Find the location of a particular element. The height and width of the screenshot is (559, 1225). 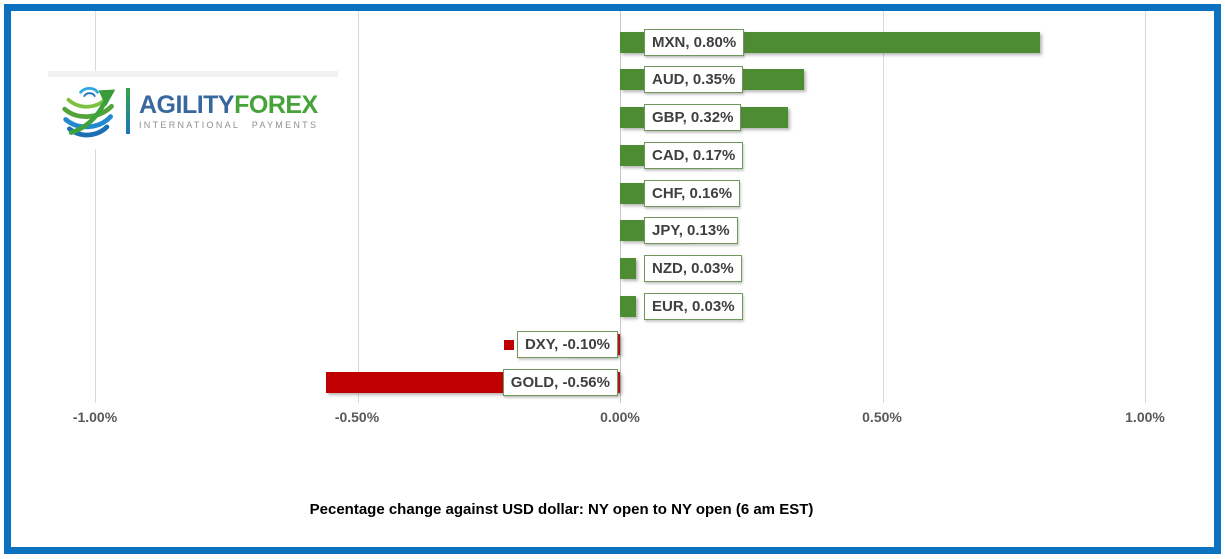

data-label-holder: GOLD, -0.56% is located at coordinates (560, 382).